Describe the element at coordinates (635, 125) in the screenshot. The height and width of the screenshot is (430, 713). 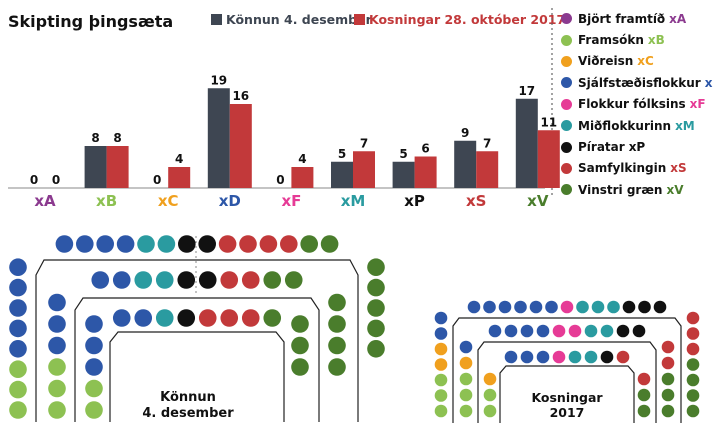
I see `legend-item-xM: Miðflokkurinn xM` at that location.